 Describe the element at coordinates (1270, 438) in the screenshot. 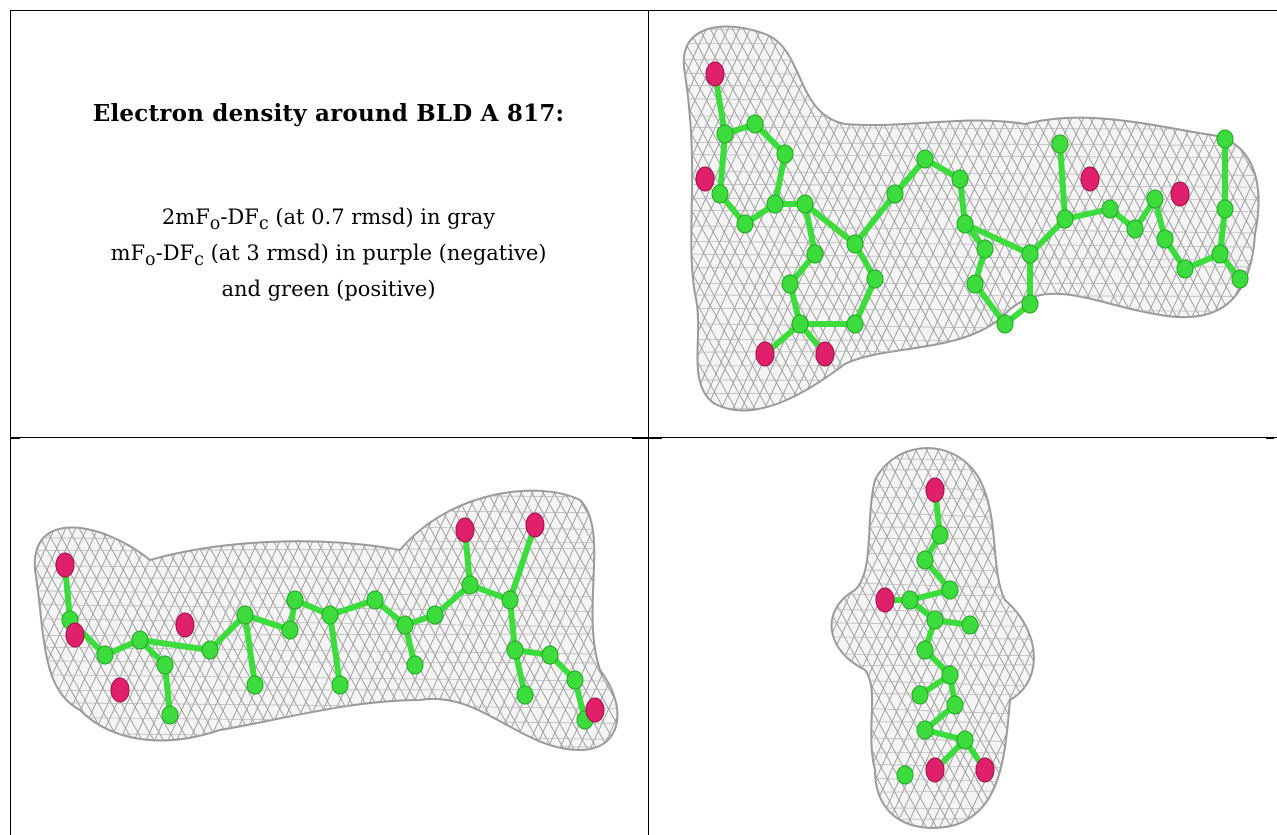

I see `table-right-edge-mark` at that location.